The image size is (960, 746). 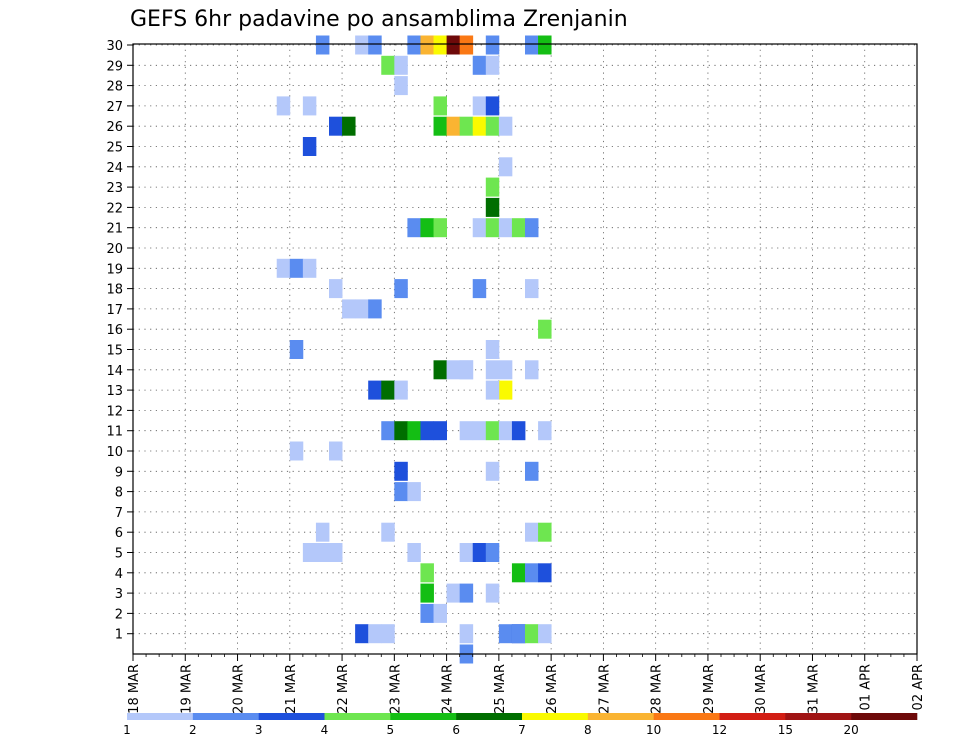 I want to click on x-tick-label: 02 APR, so click(x=918, y=687).